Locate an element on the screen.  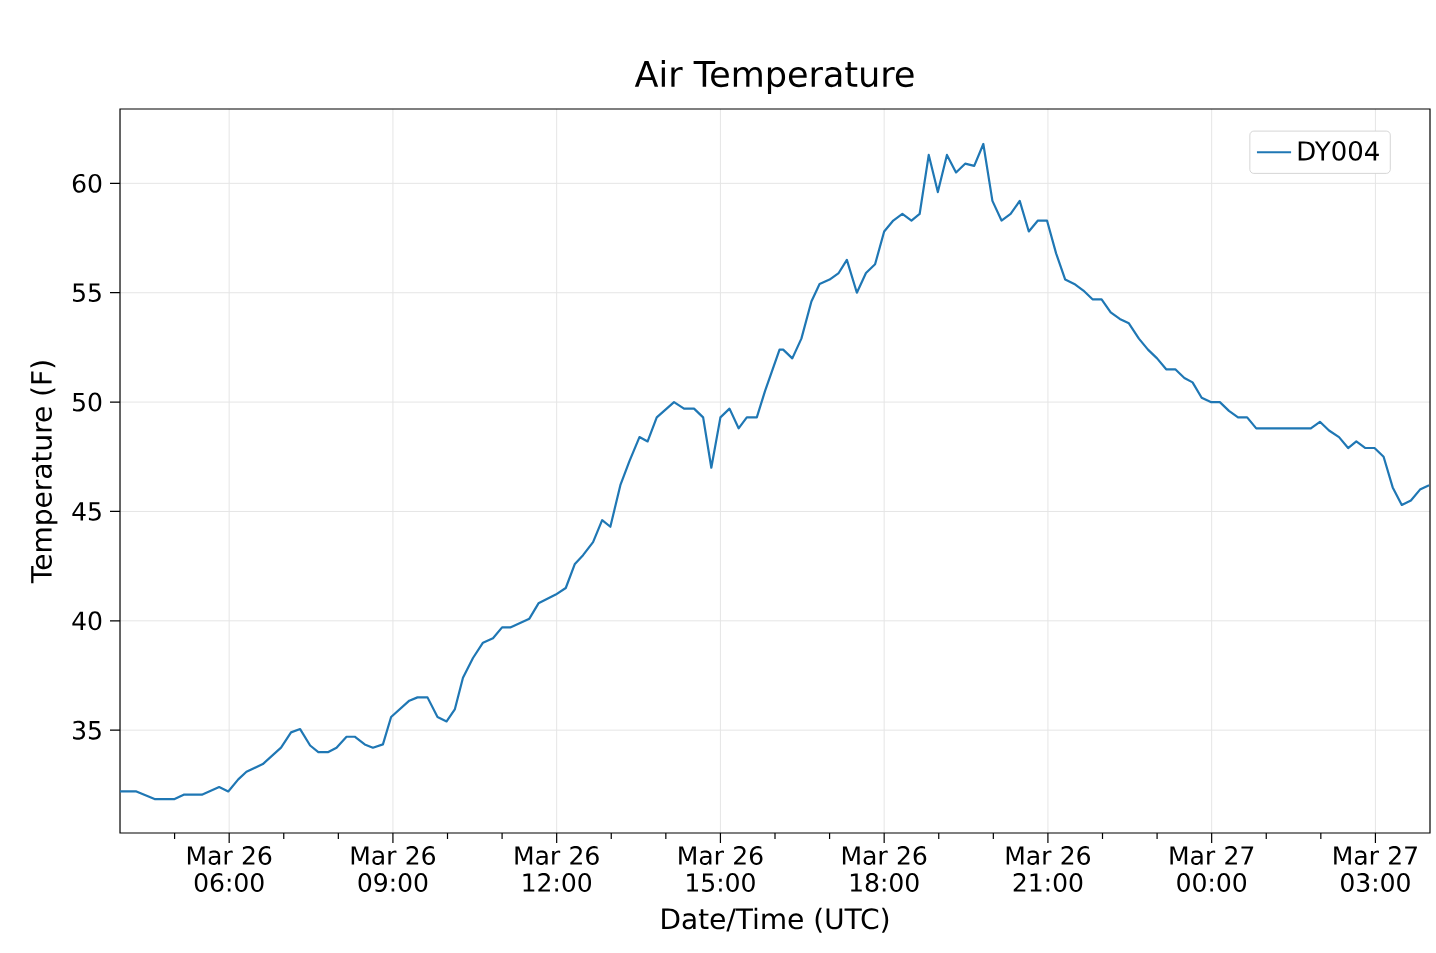
chart-title: Air Temperature is located at coordinates (774, 77).